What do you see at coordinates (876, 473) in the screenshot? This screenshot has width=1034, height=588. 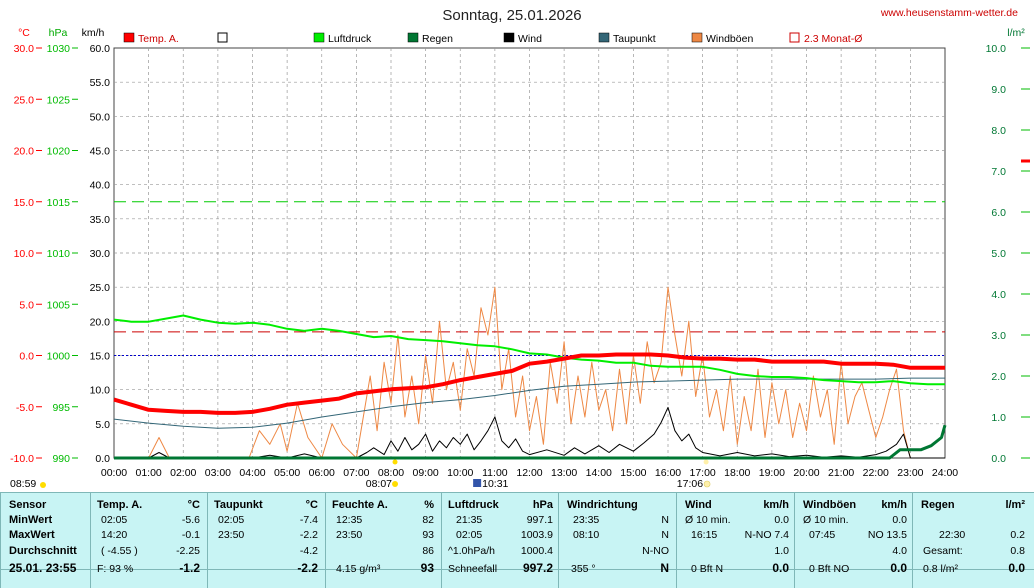 I see `x-tick-label: 22:00` at bounding box center [876, 473].